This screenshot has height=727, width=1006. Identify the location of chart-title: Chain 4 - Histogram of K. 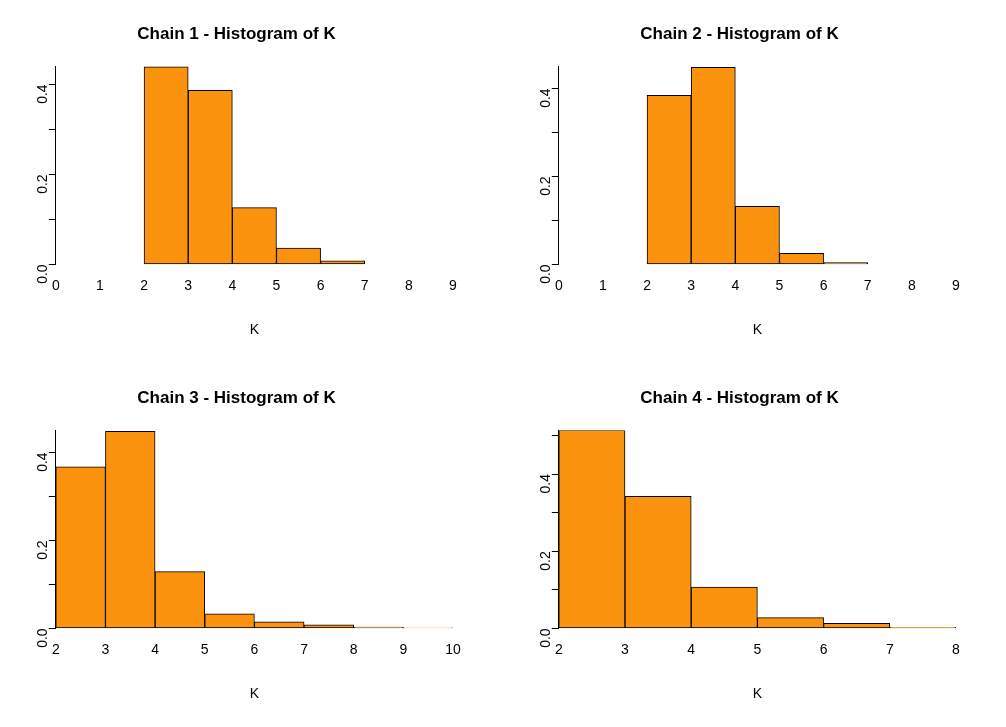
(740, 397).